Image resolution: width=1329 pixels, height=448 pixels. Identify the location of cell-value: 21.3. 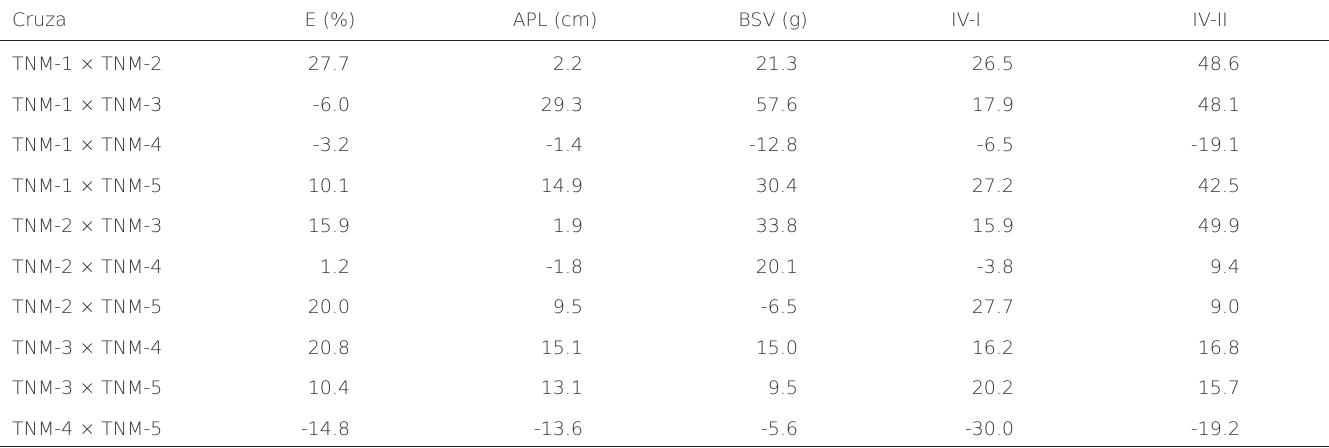
(776, 64).